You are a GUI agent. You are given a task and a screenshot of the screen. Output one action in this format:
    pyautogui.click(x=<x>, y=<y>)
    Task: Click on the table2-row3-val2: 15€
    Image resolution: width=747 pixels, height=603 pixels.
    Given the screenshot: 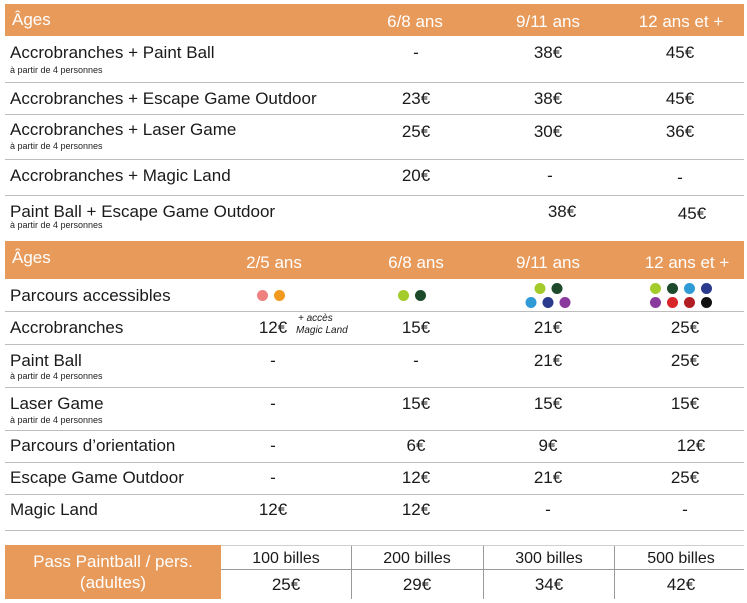 What is the action you would take?
    pyautogui.click(x=416, y=403)
    